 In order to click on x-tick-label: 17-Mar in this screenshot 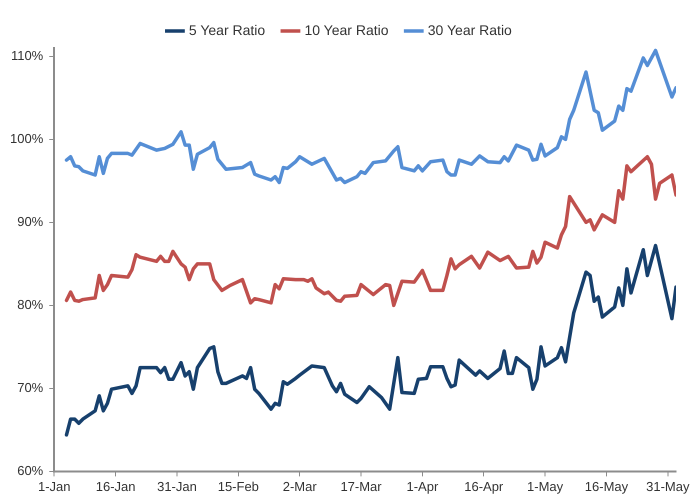, I will do `click(361, 486)`.